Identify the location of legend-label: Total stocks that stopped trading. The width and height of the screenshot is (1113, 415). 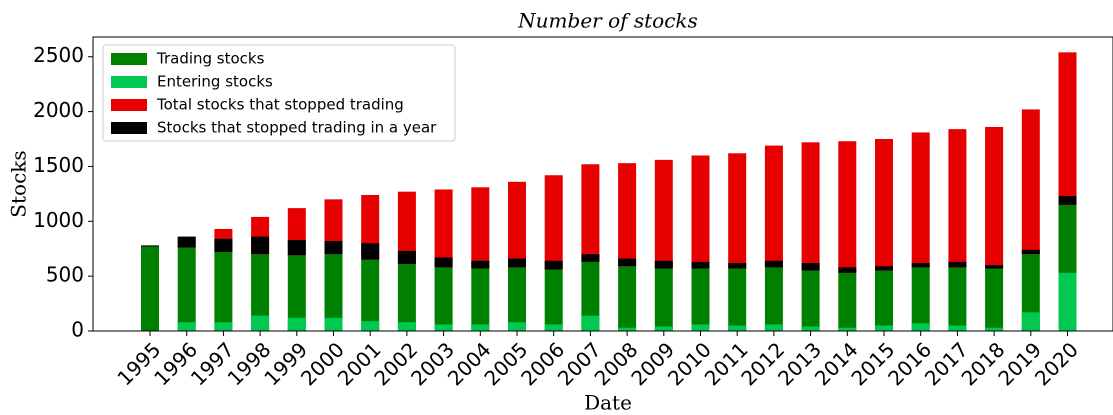
(280, 105).